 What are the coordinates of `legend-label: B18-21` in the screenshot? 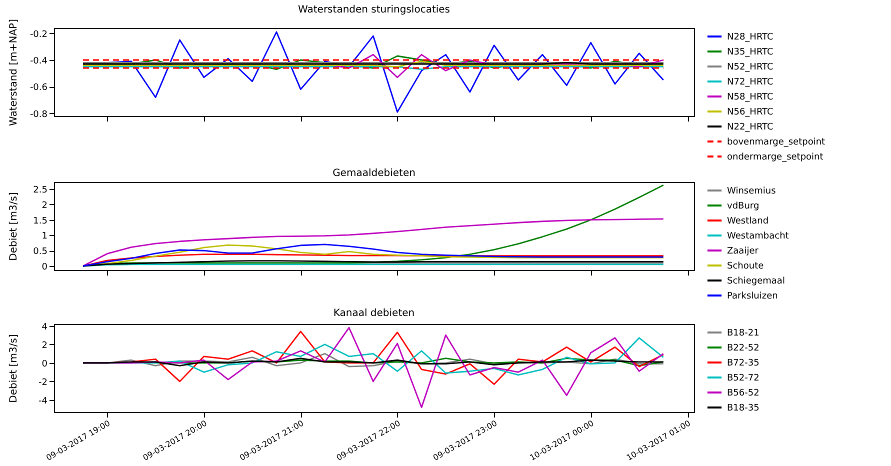 It's located at (743, 333).